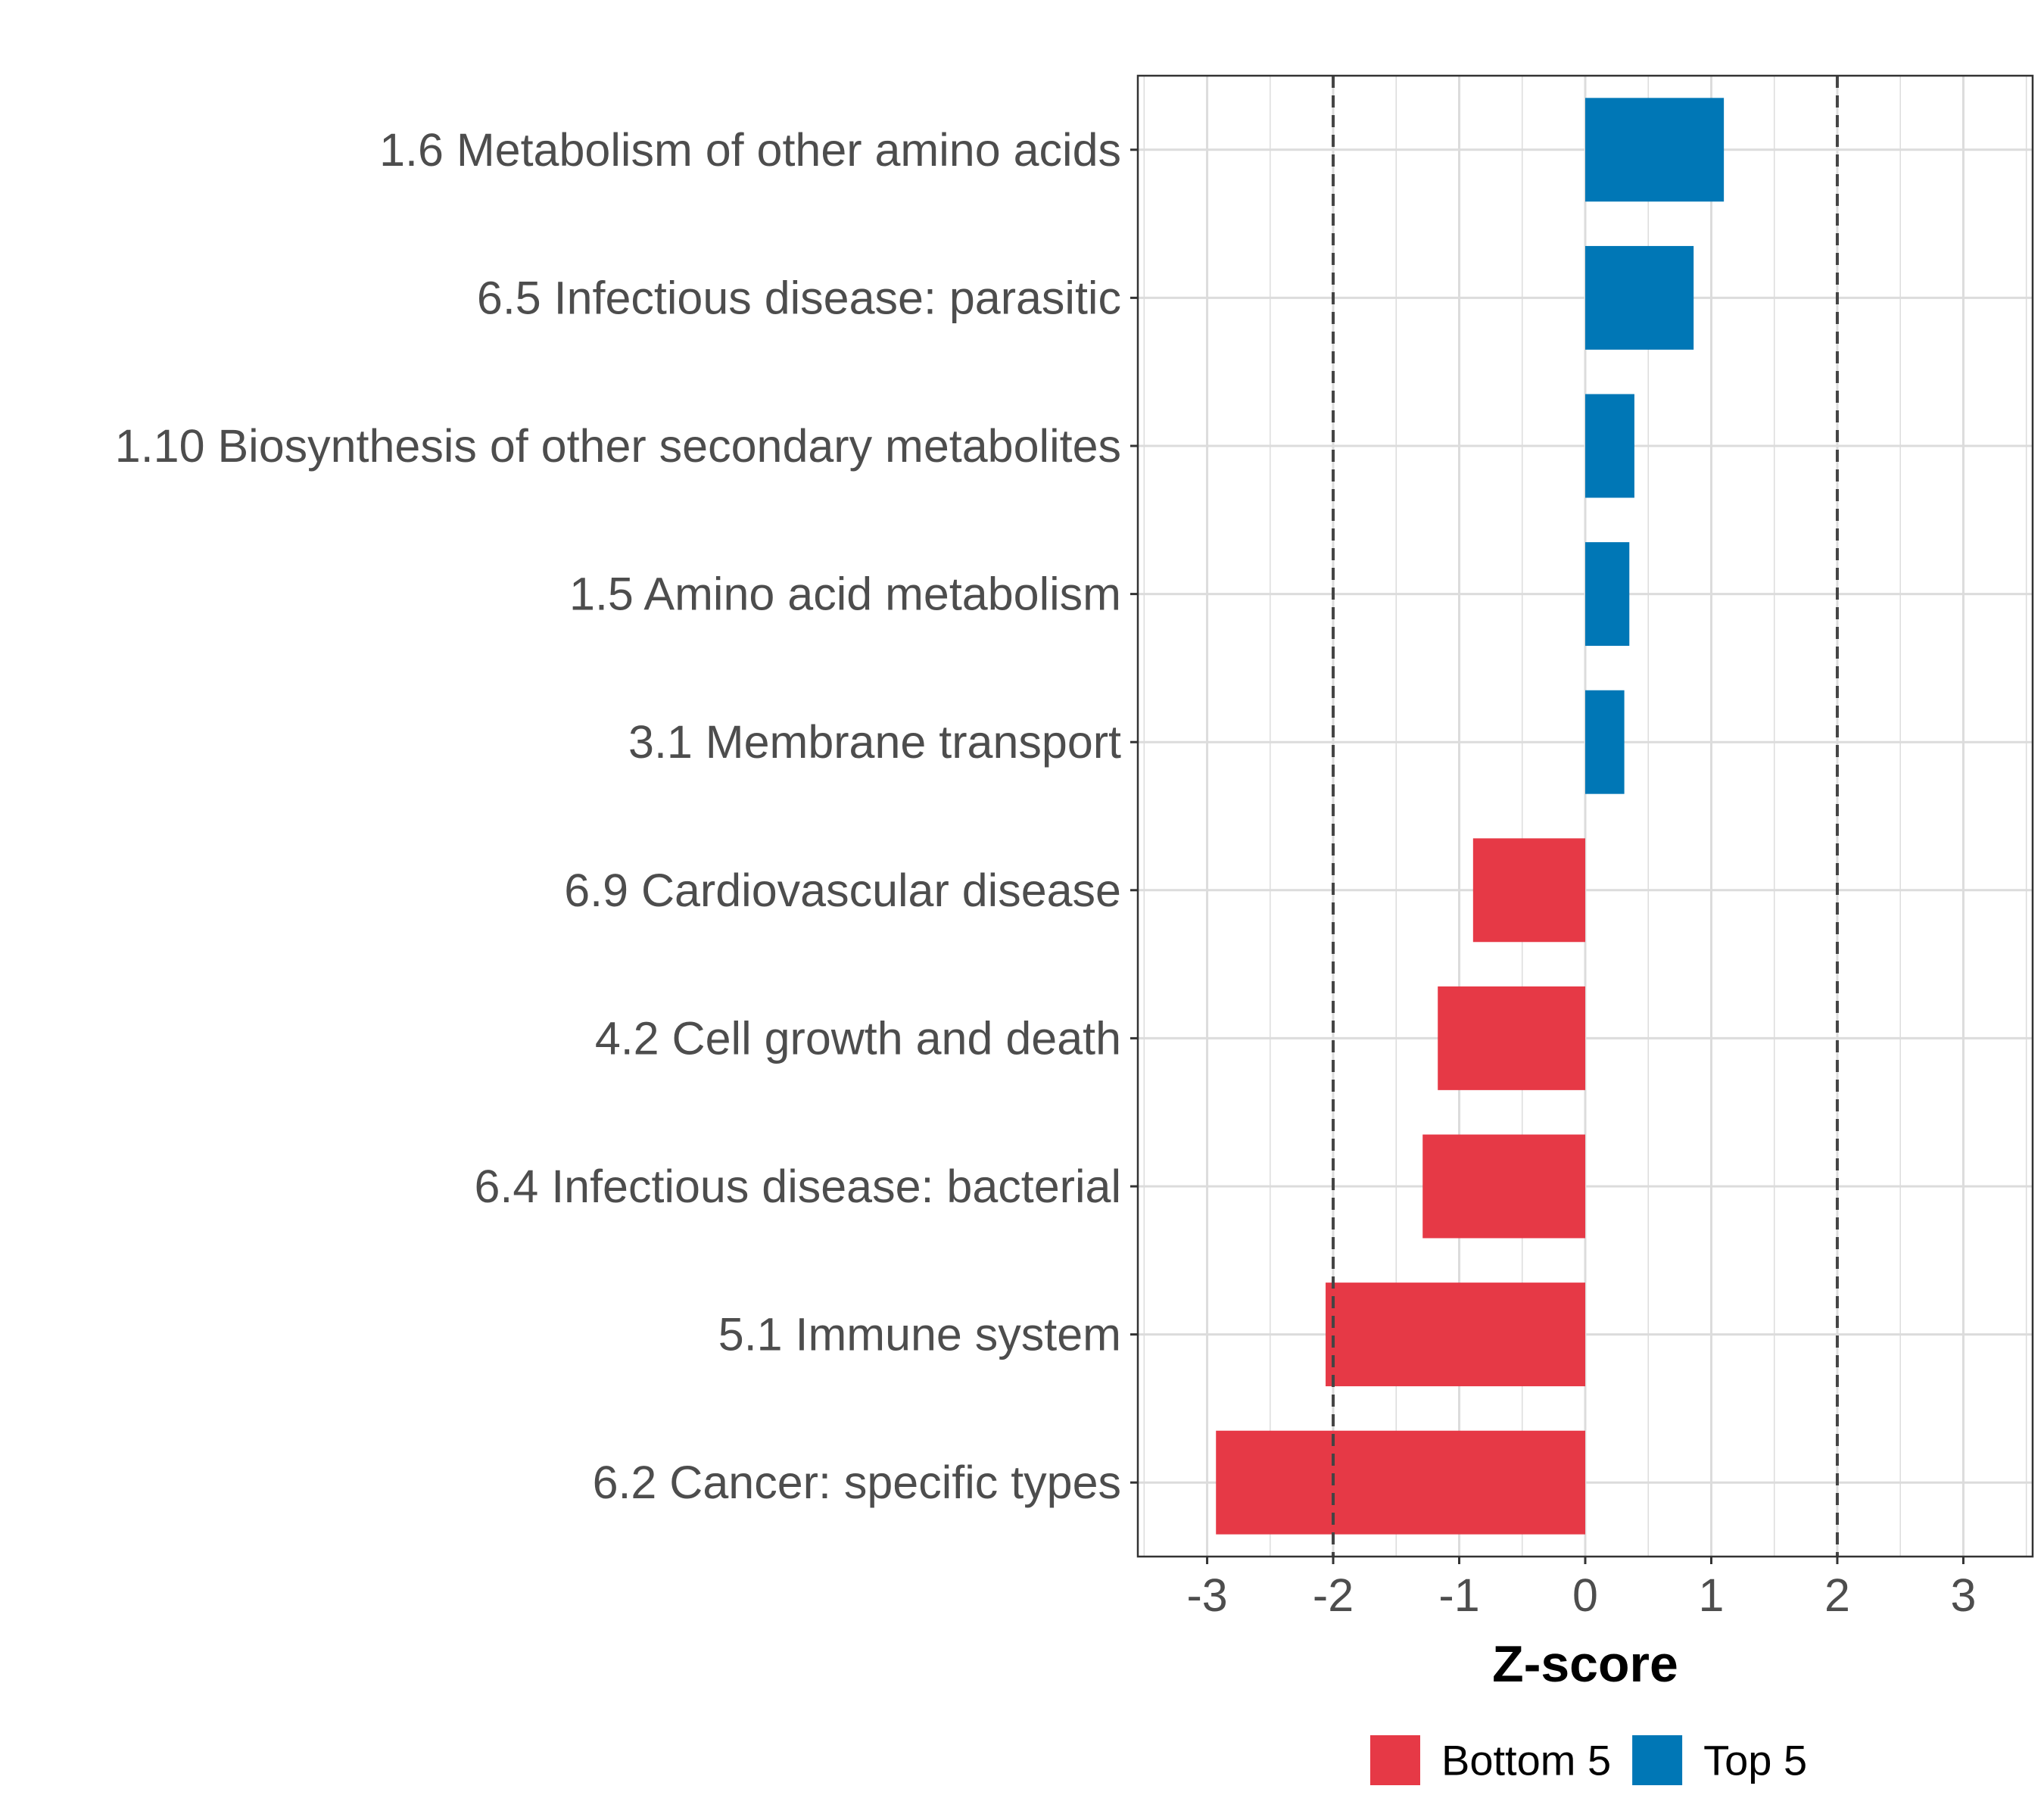 The image size is (2044, 1817). I want to click on x-tick-label: -3, so click(1206, 1595).